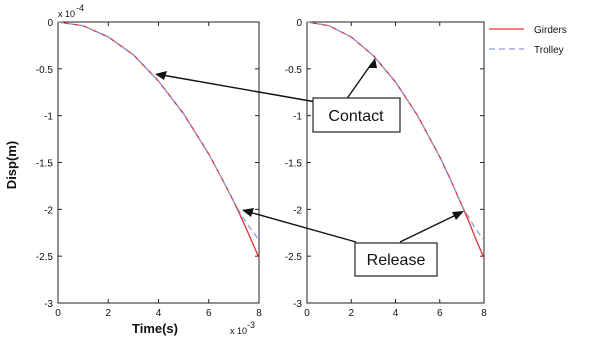 This screenshot has width=595, height=342. Describe the element at coordinates (45, 164) in the screenshot. I see `left-y-tick-label: -1.5` at that location.